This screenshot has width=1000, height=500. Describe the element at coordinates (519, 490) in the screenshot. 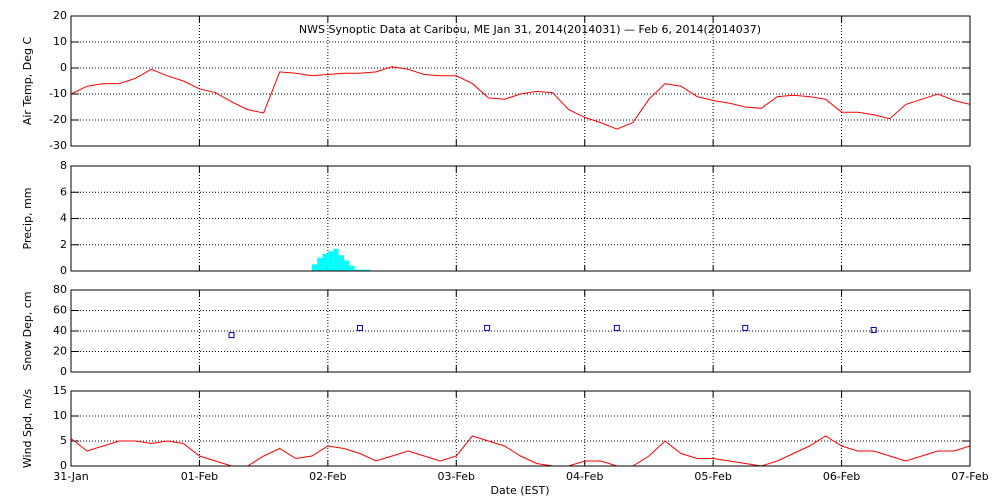

I see `x-axis-label: Date (EST)` at that location.